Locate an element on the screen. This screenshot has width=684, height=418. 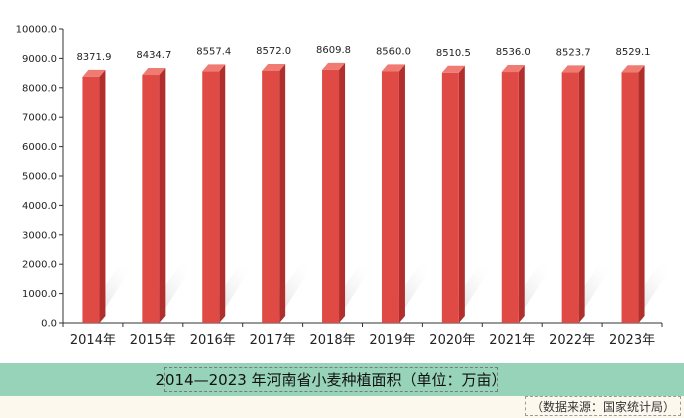
x-tick-label: 2018年 is located at coordinates (333, 340).